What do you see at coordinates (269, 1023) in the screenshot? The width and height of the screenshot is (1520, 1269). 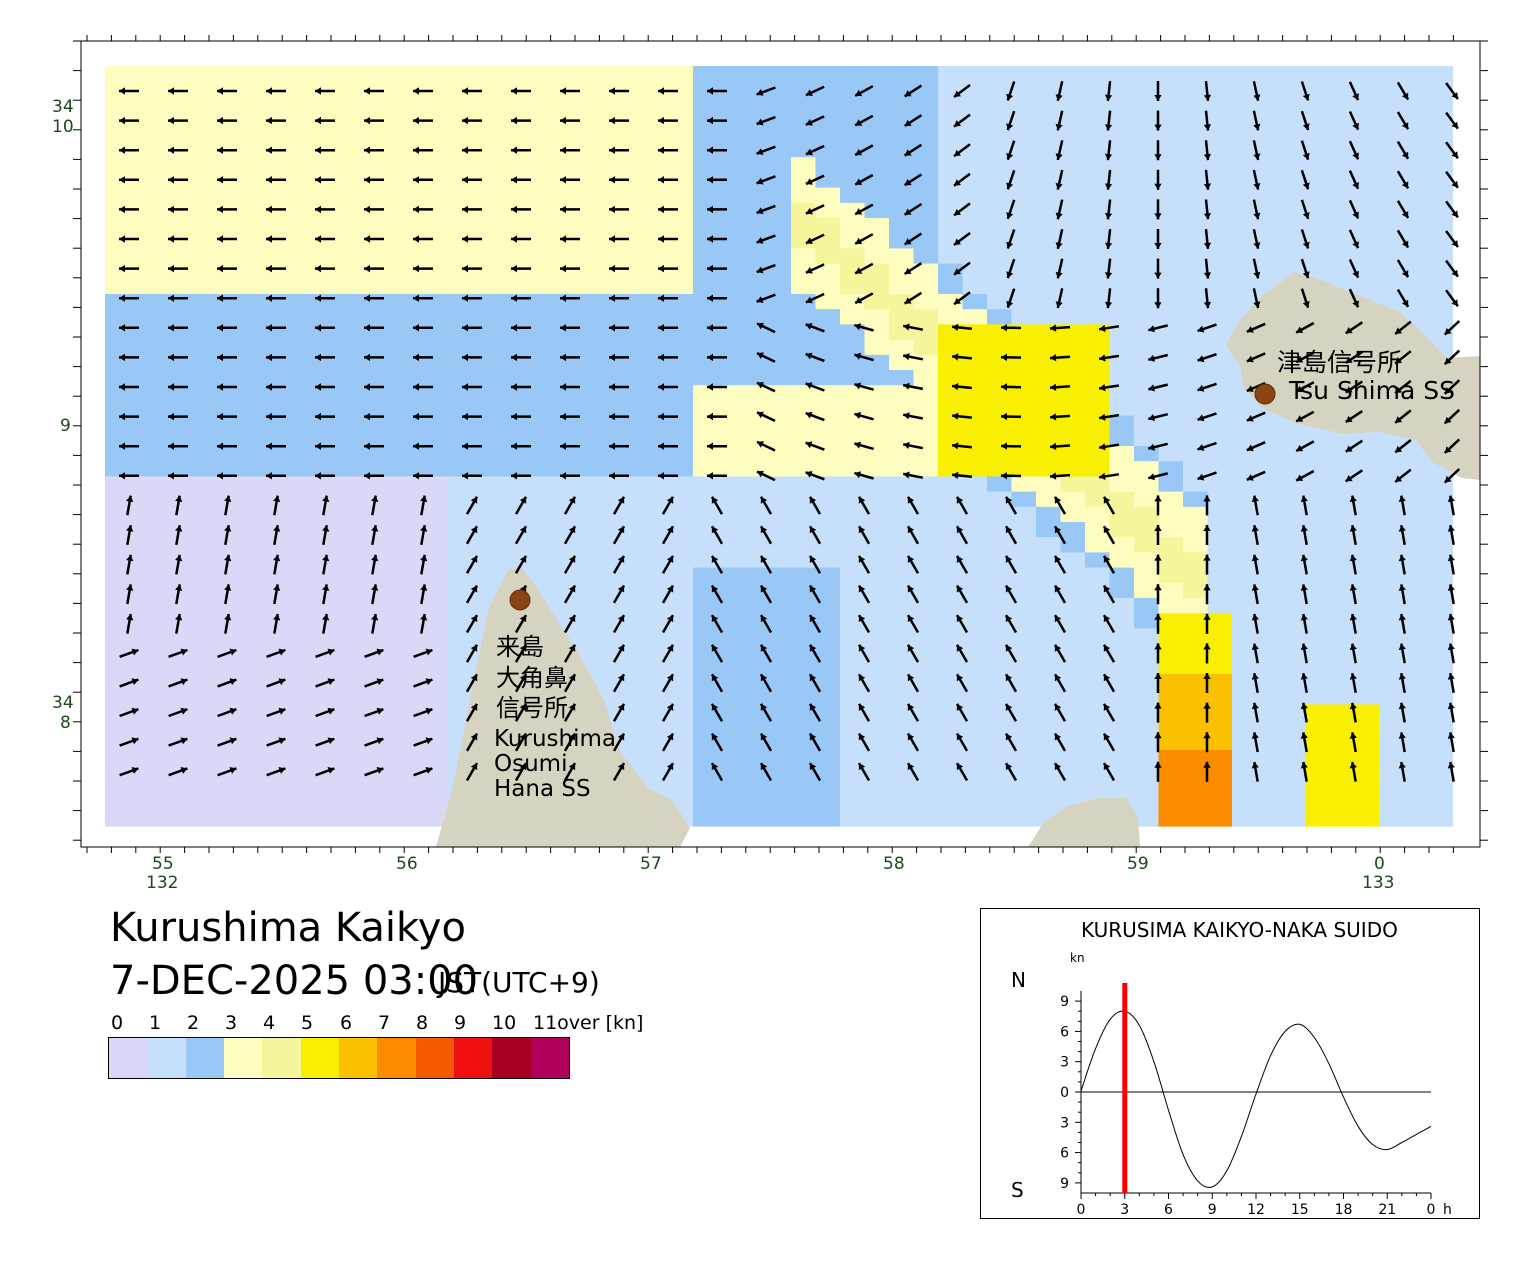 I see `legend-label: 4` at bounding box center [269, 1023].